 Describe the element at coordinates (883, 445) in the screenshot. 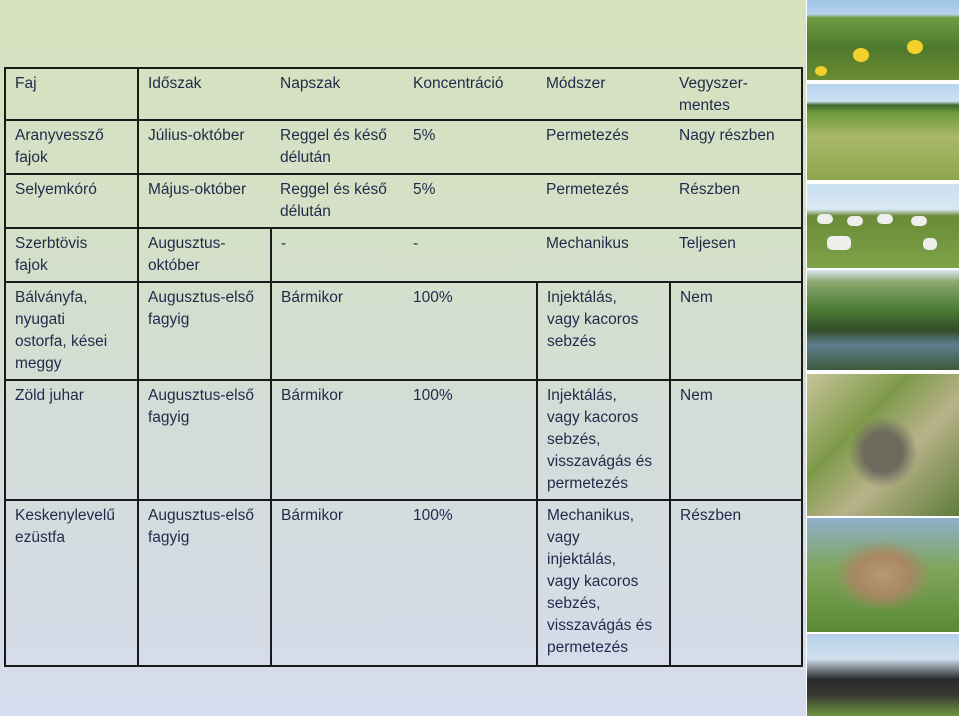

I see `snake-in-grass-photo` at that location.